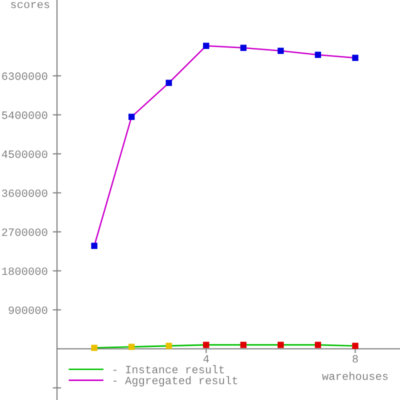 This screenshot has width=400, height=400. Describe the element at coordinates (355, 376) in the screenshot. I see `x-axis-title: warehouses` at that location.